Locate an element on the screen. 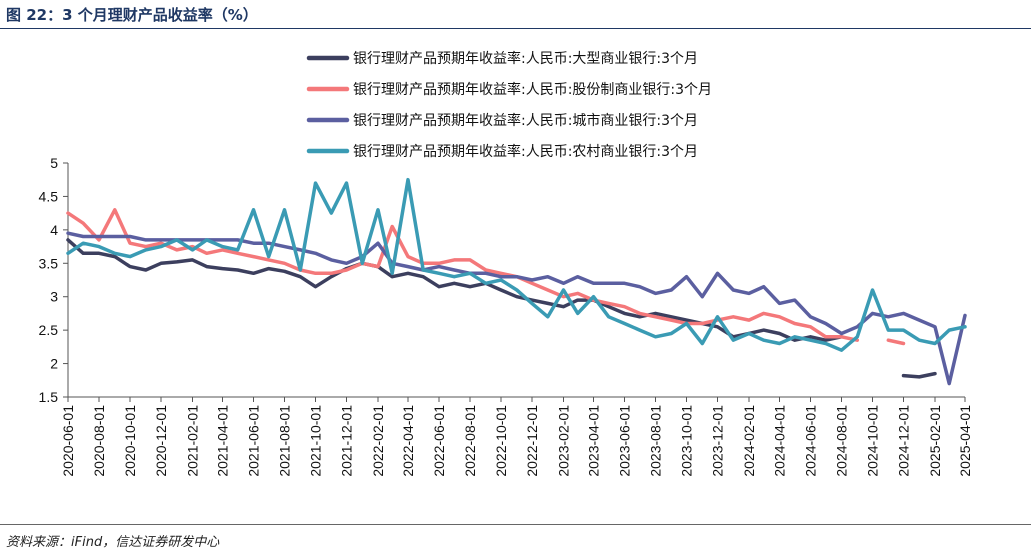 This screenshot has height=556, width=1031. x-tick-label: 2020-06-01 is located at coordinates (68, 441).